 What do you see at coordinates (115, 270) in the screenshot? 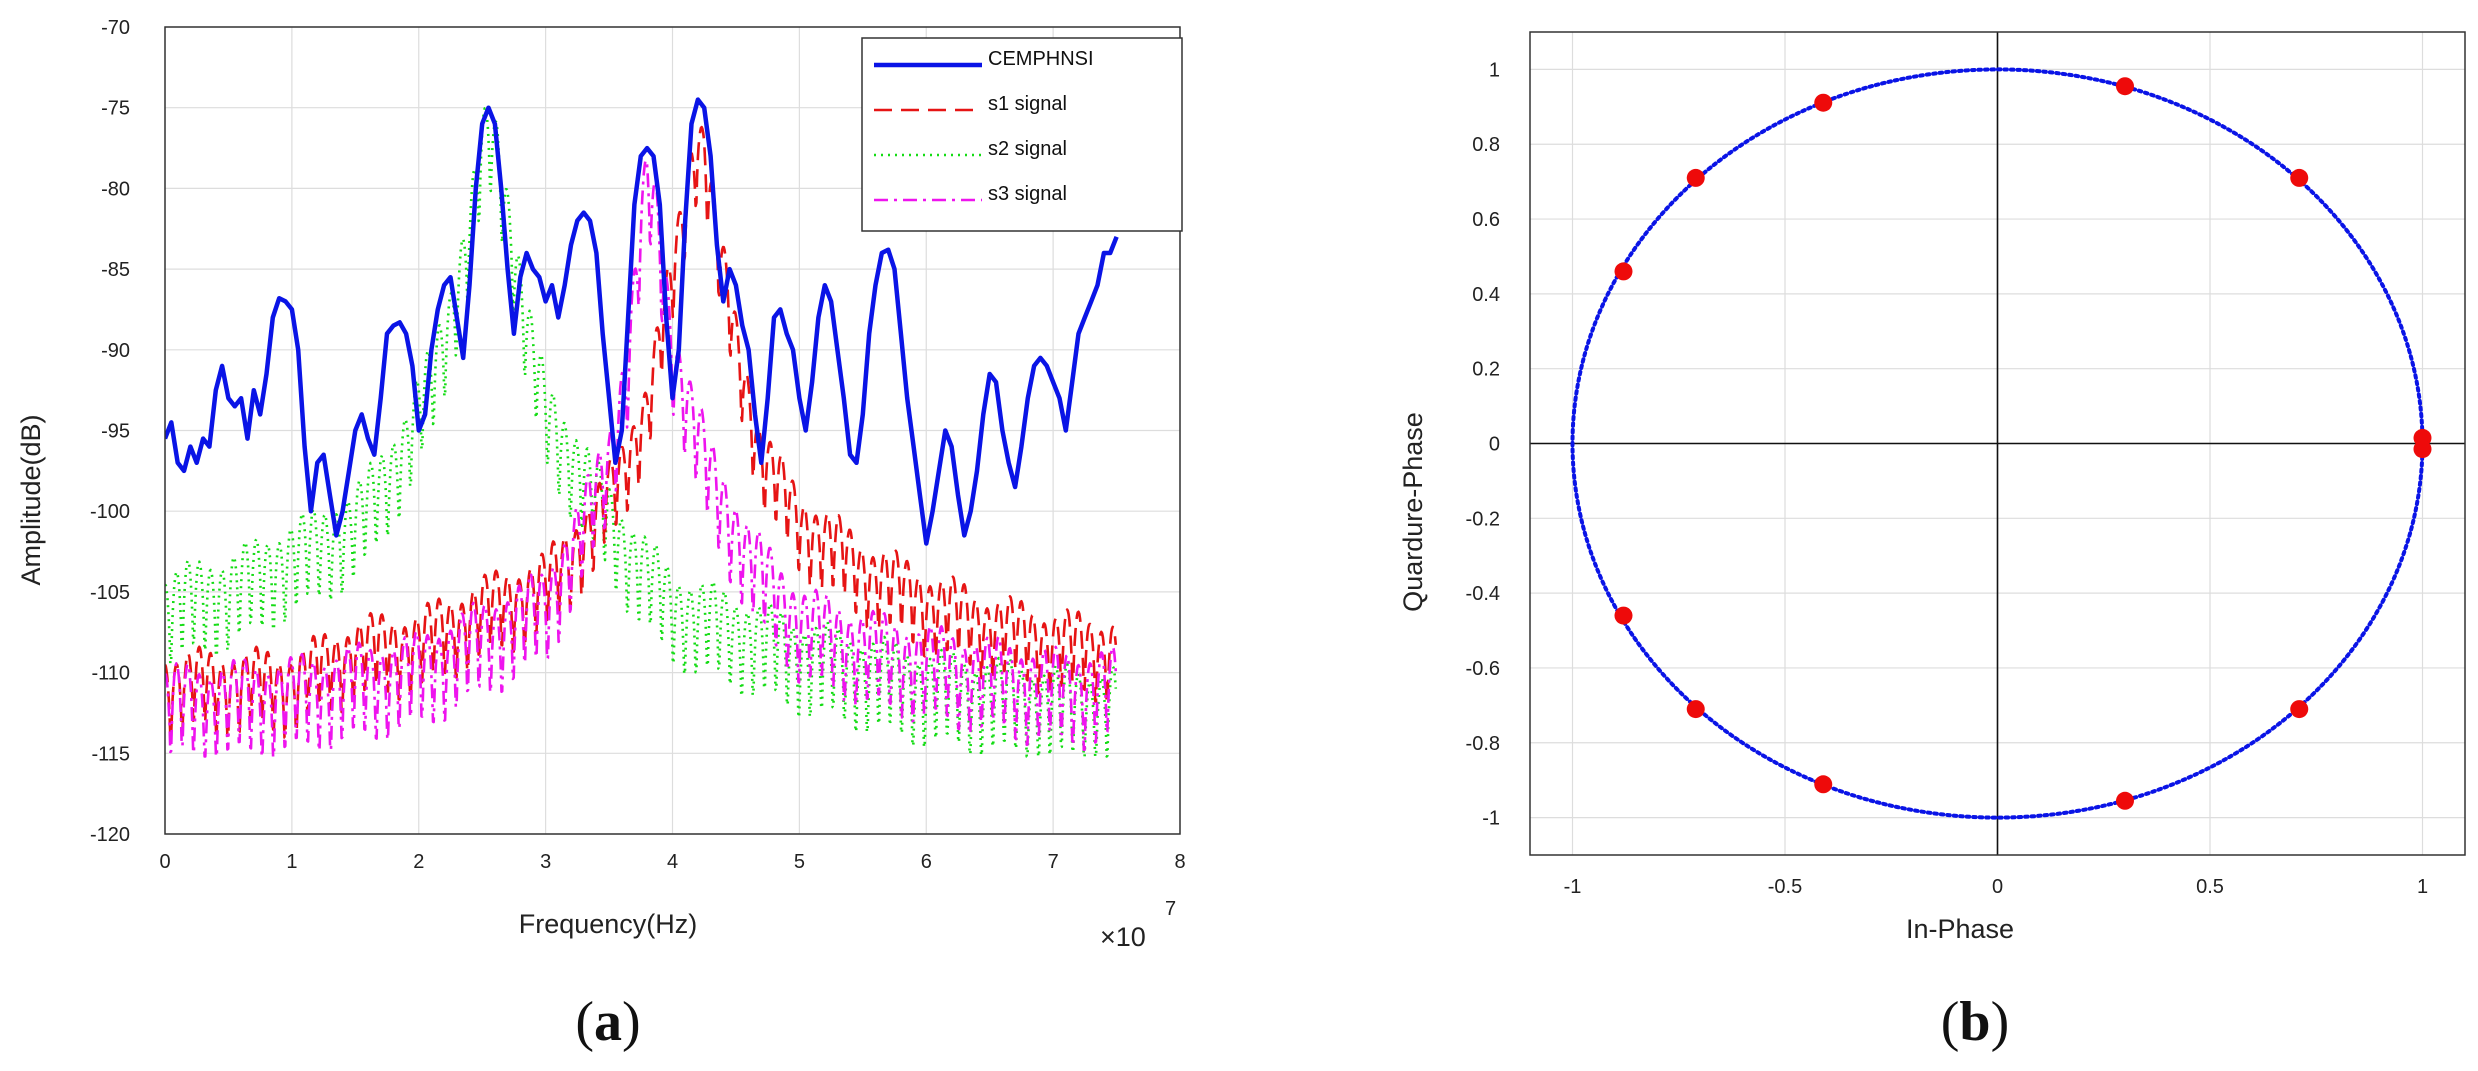
I see `y-tick-label: -85` at bounding box center [115, 270].